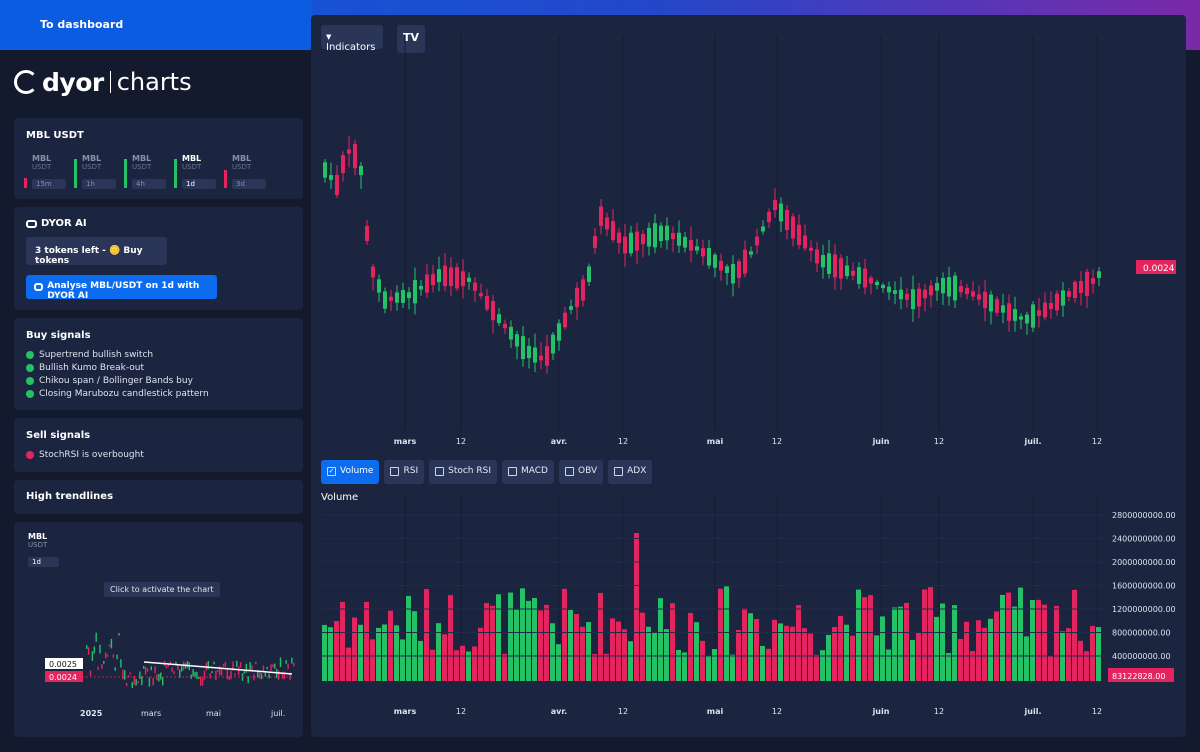 The image size is (1200, 752). I want to click on price-badge-label: 0.0024, so click(1159, 269).